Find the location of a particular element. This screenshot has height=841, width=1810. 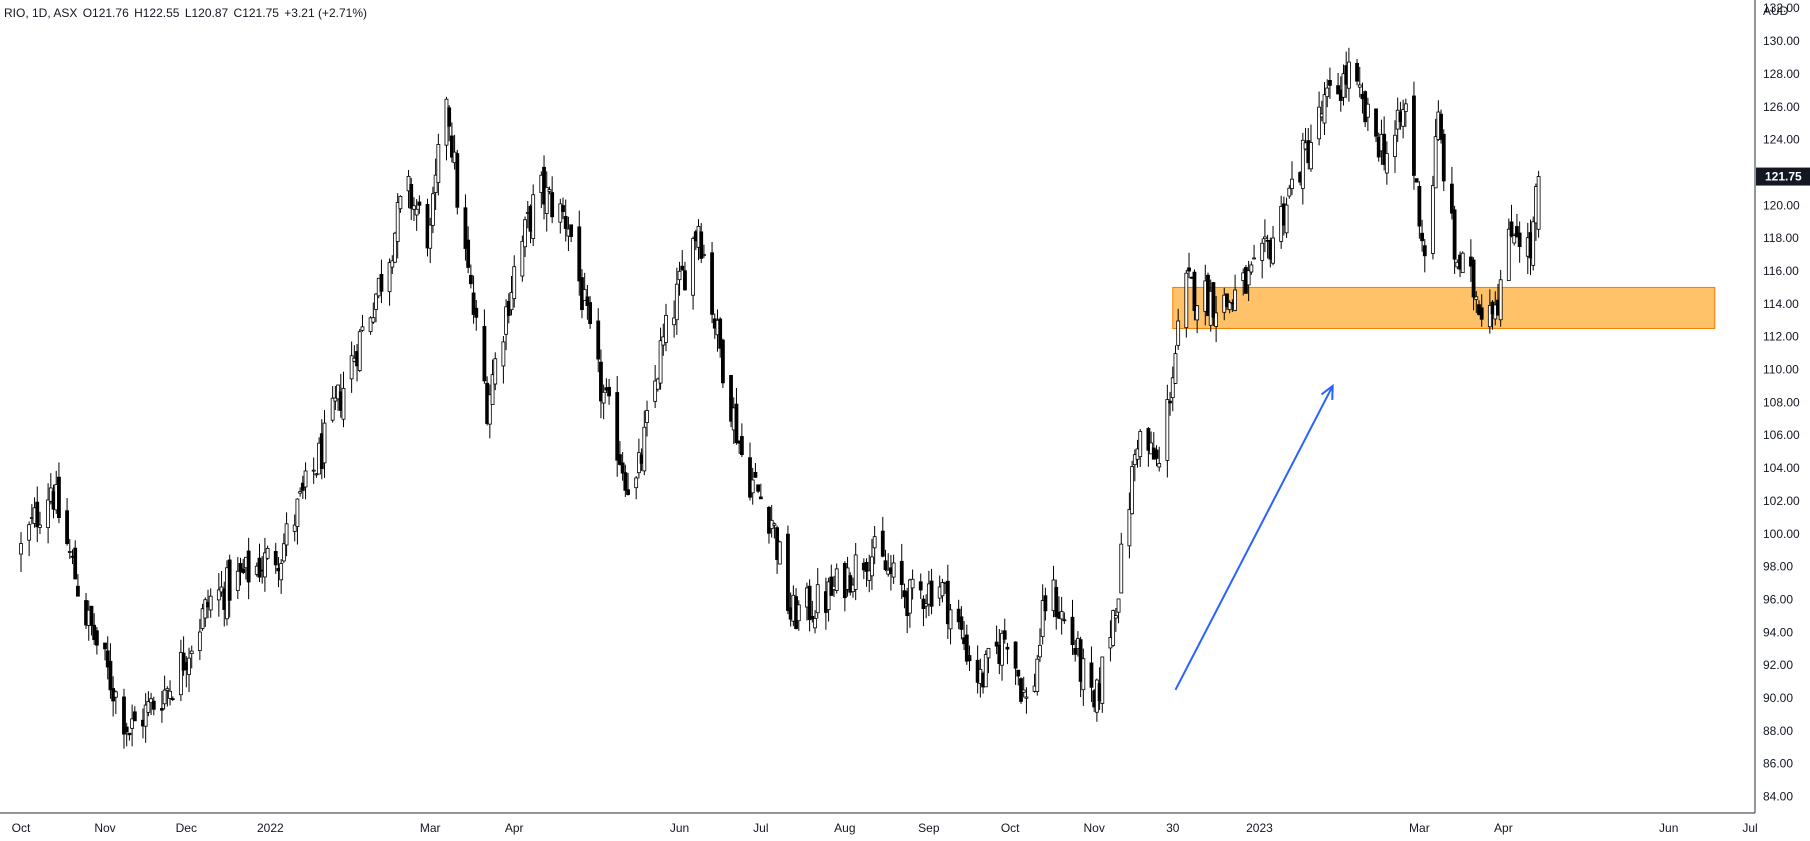

symbol-label: RIO, 1D, ASX is located at coordinates (41, 13).